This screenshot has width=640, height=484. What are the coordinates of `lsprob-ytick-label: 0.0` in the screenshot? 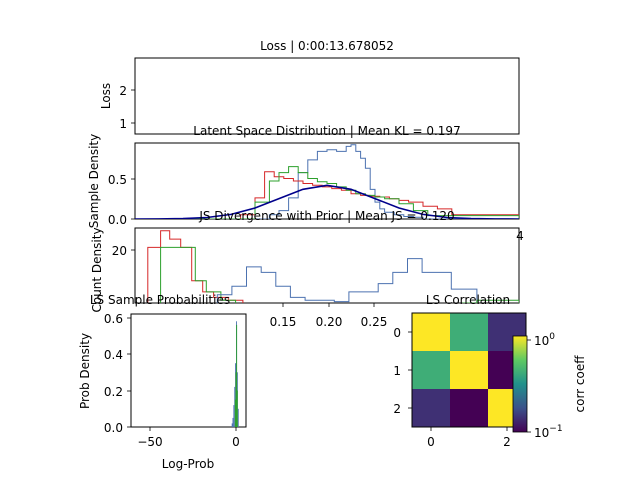 It's located at (113, 428).